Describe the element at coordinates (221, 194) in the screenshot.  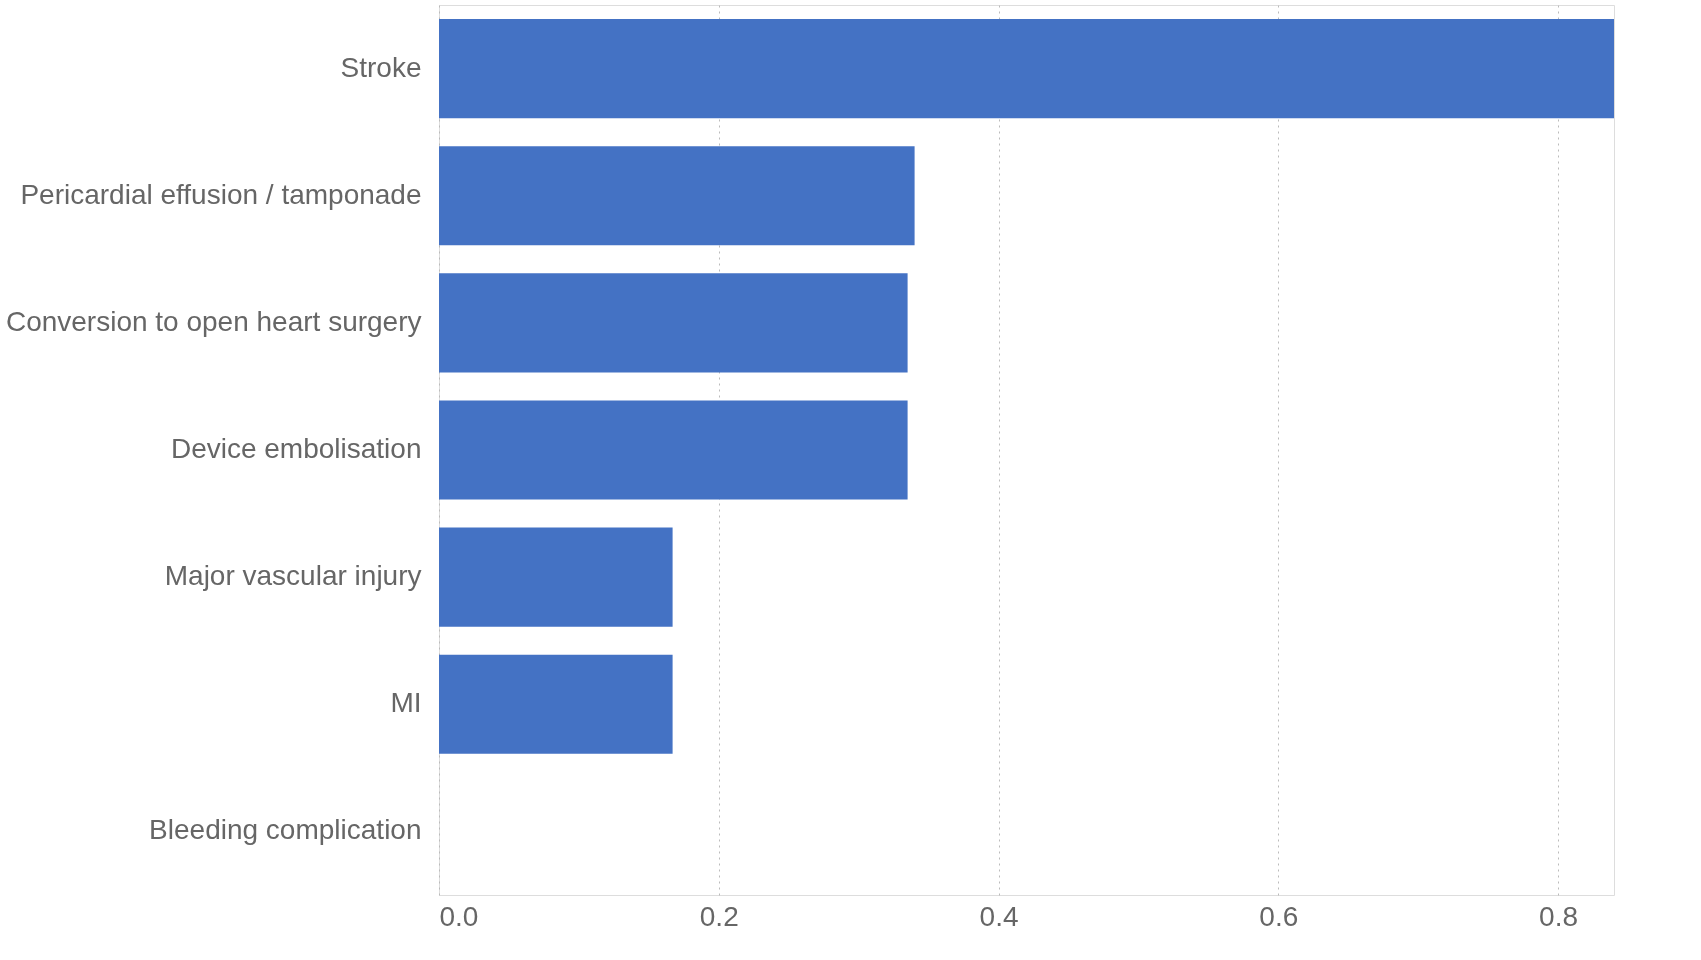
I see `y-tick-label: Pericardial effusion / tamponade` at that location.